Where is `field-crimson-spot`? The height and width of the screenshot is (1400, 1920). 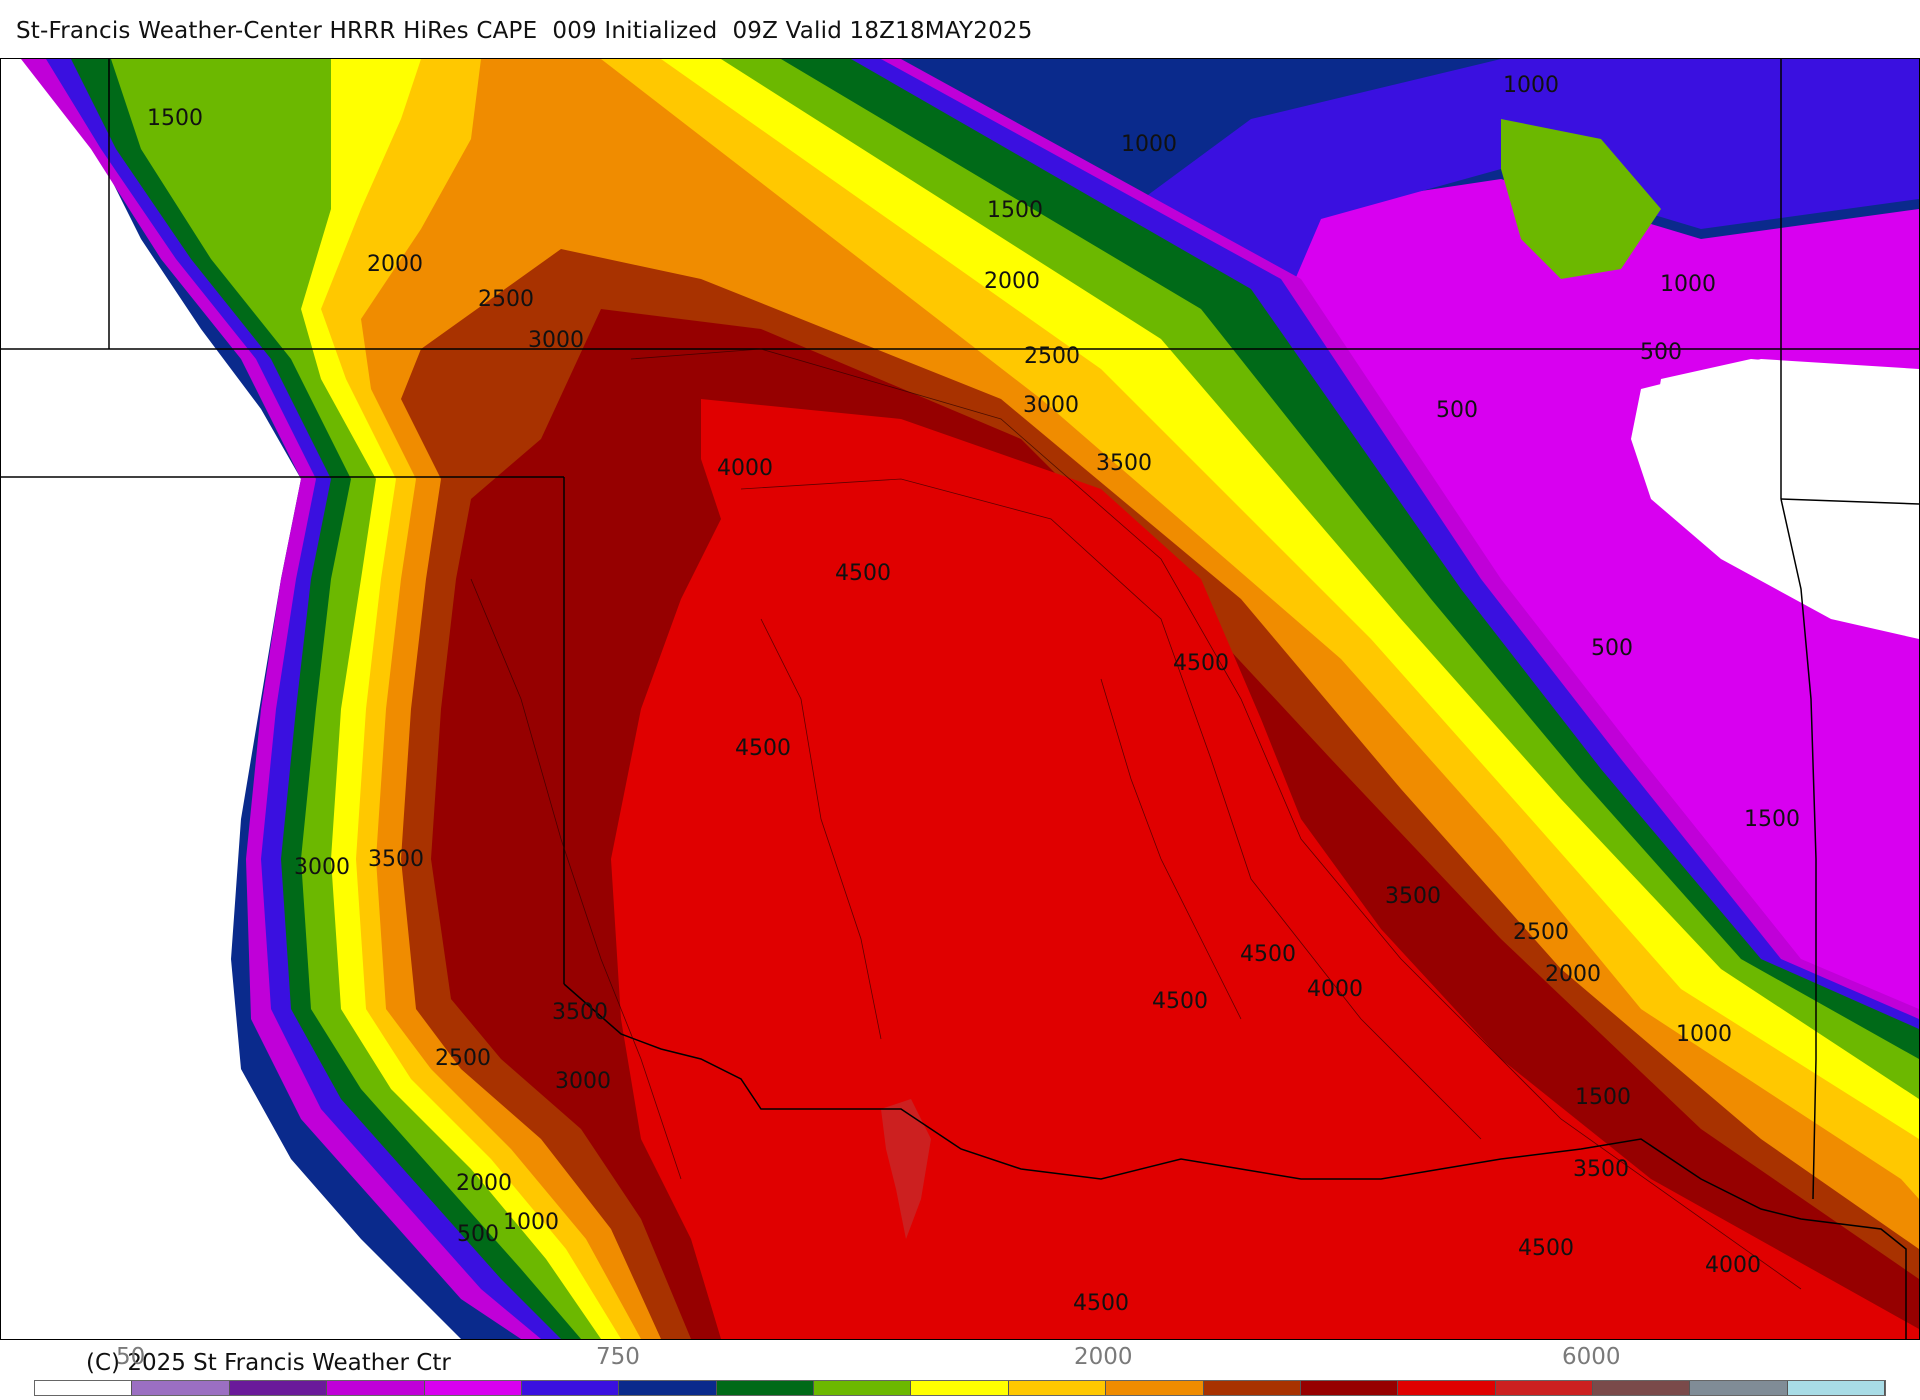 field-crimson-spot is located at coordinates (906, 1169).